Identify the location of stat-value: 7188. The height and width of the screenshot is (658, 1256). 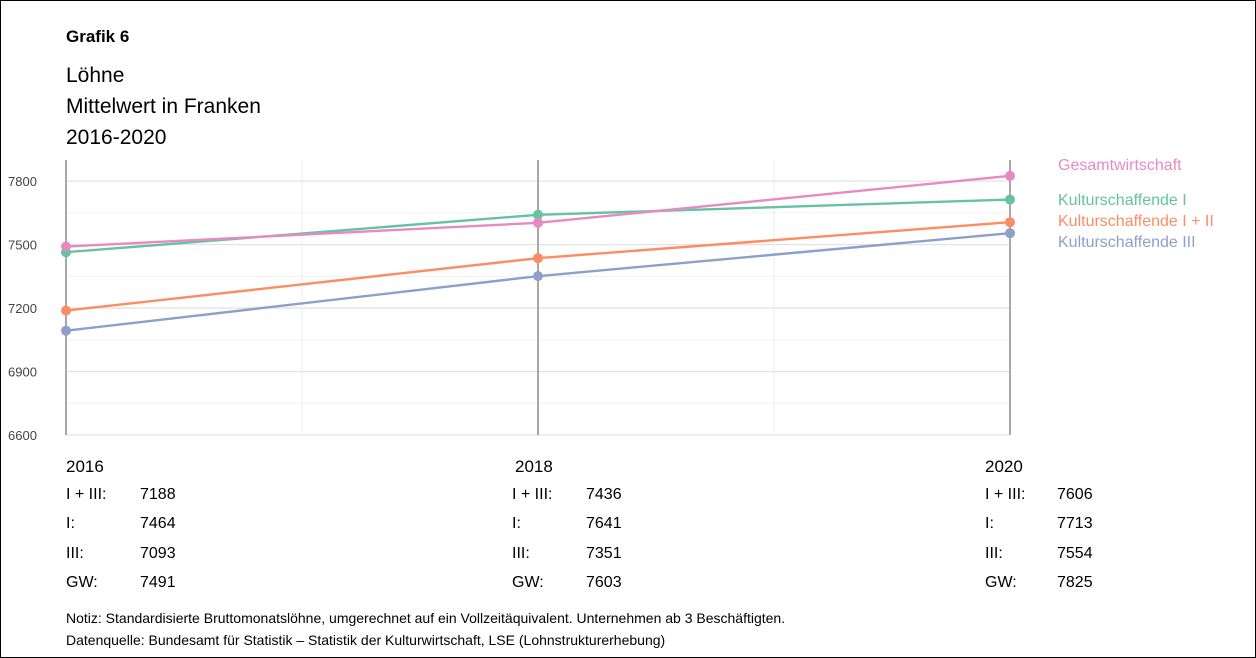
(158, 494).